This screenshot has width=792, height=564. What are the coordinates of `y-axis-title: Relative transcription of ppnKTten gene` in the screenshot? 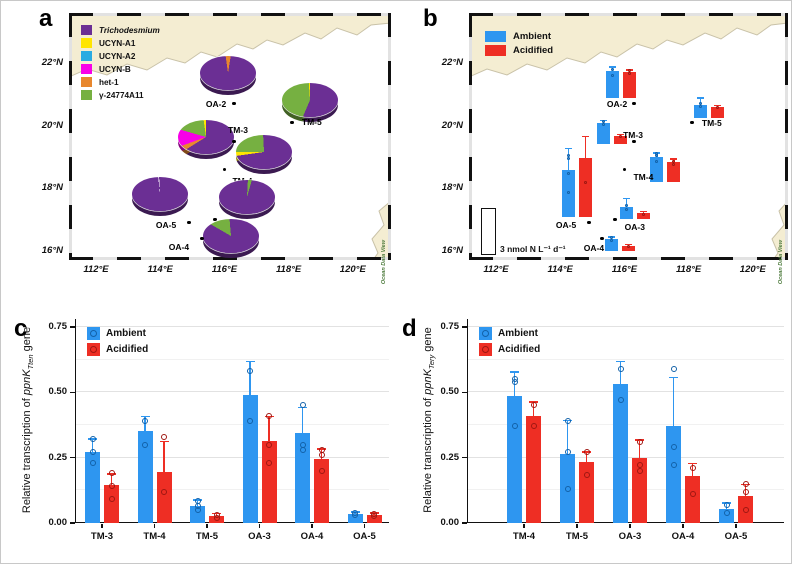 It's located at (28, 416).